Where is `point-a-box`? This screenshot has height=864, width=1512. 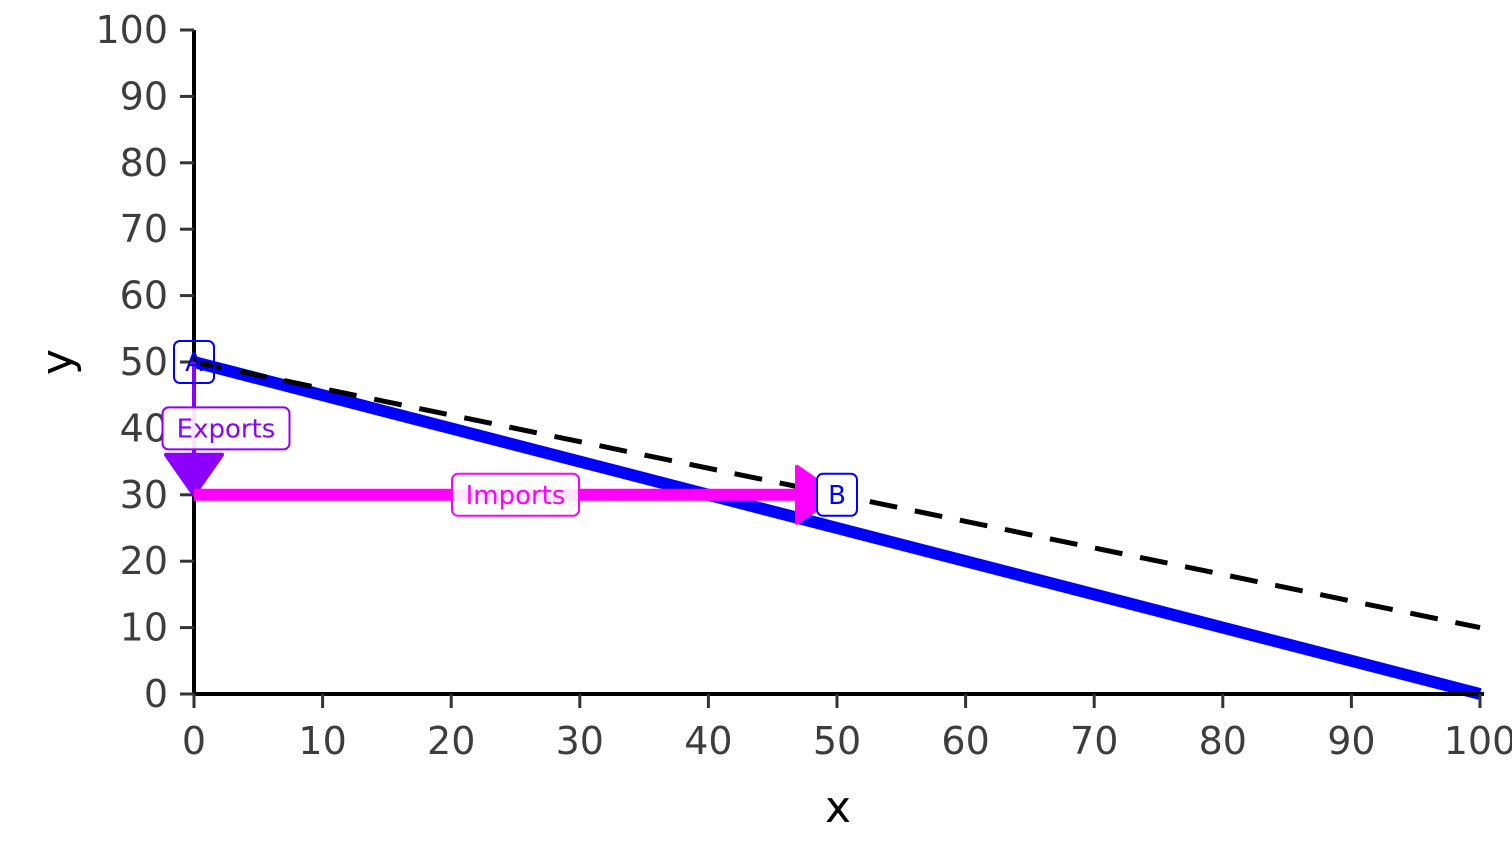 point-a-box is located at coordinates (194, 362).